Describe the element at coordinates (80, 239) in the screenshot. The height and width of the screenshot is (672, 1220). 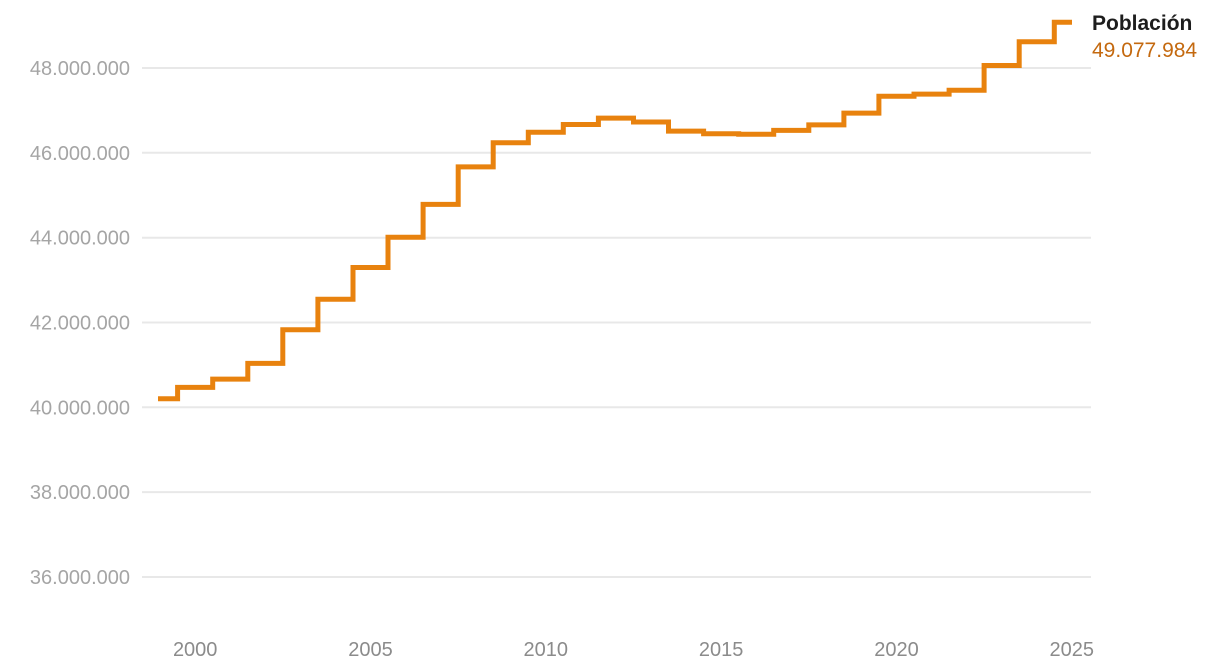
I see `y-axis-label: 44.000.000` at that location.